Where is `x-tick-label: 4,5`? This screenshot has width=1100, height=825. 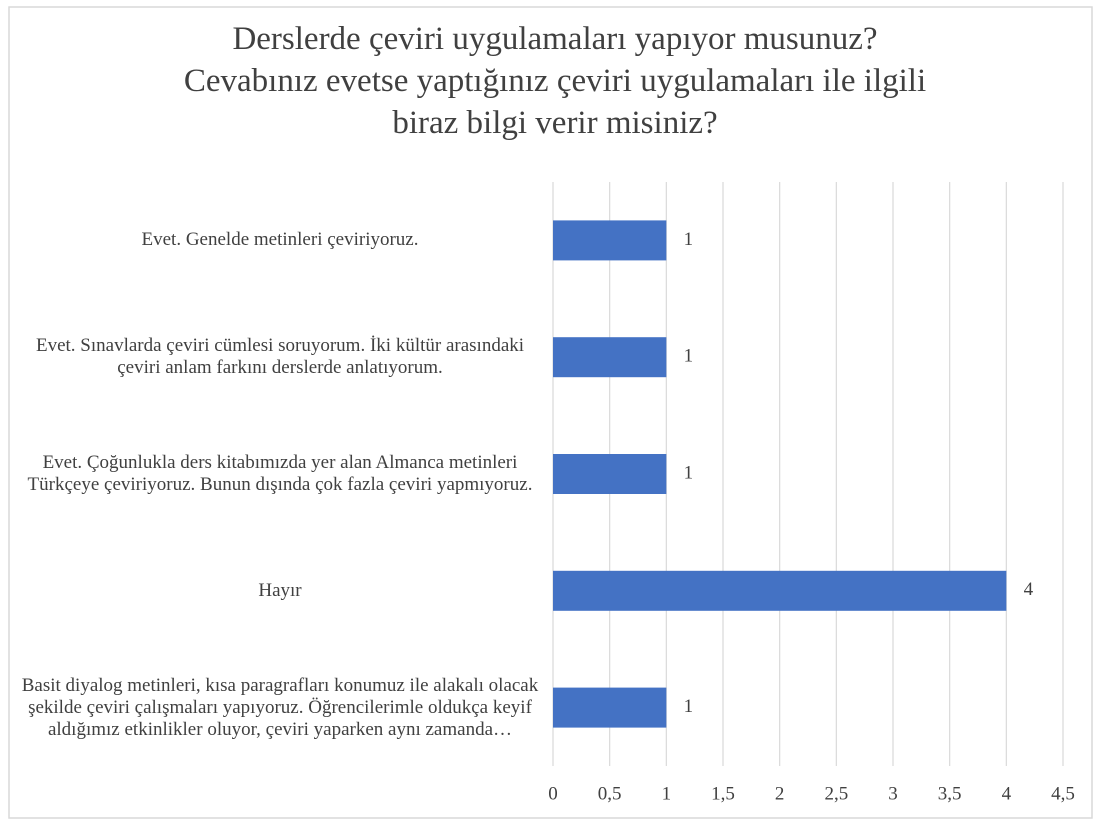 x-tick-label: 4,5 is located at coordinates (1063, 793).